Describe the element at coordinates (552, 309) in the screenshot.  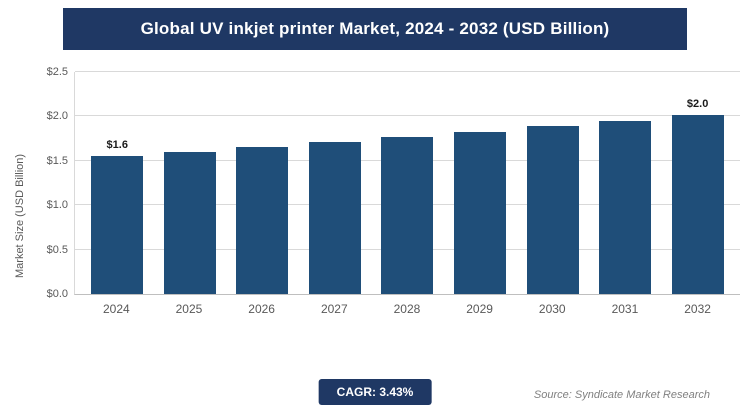
I see `x-tick-label: 2030` at that location.